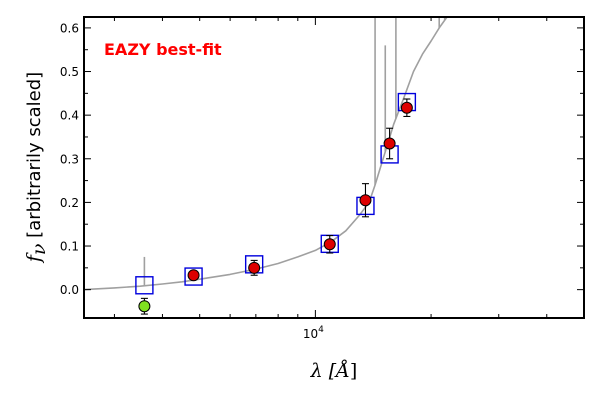 The width and height of the screenshot is (600, 400). What do you see at coordinates (310, 334) in the screenshot?
I see `x-tick-label-base: 10` at bounding box center [310, 334].